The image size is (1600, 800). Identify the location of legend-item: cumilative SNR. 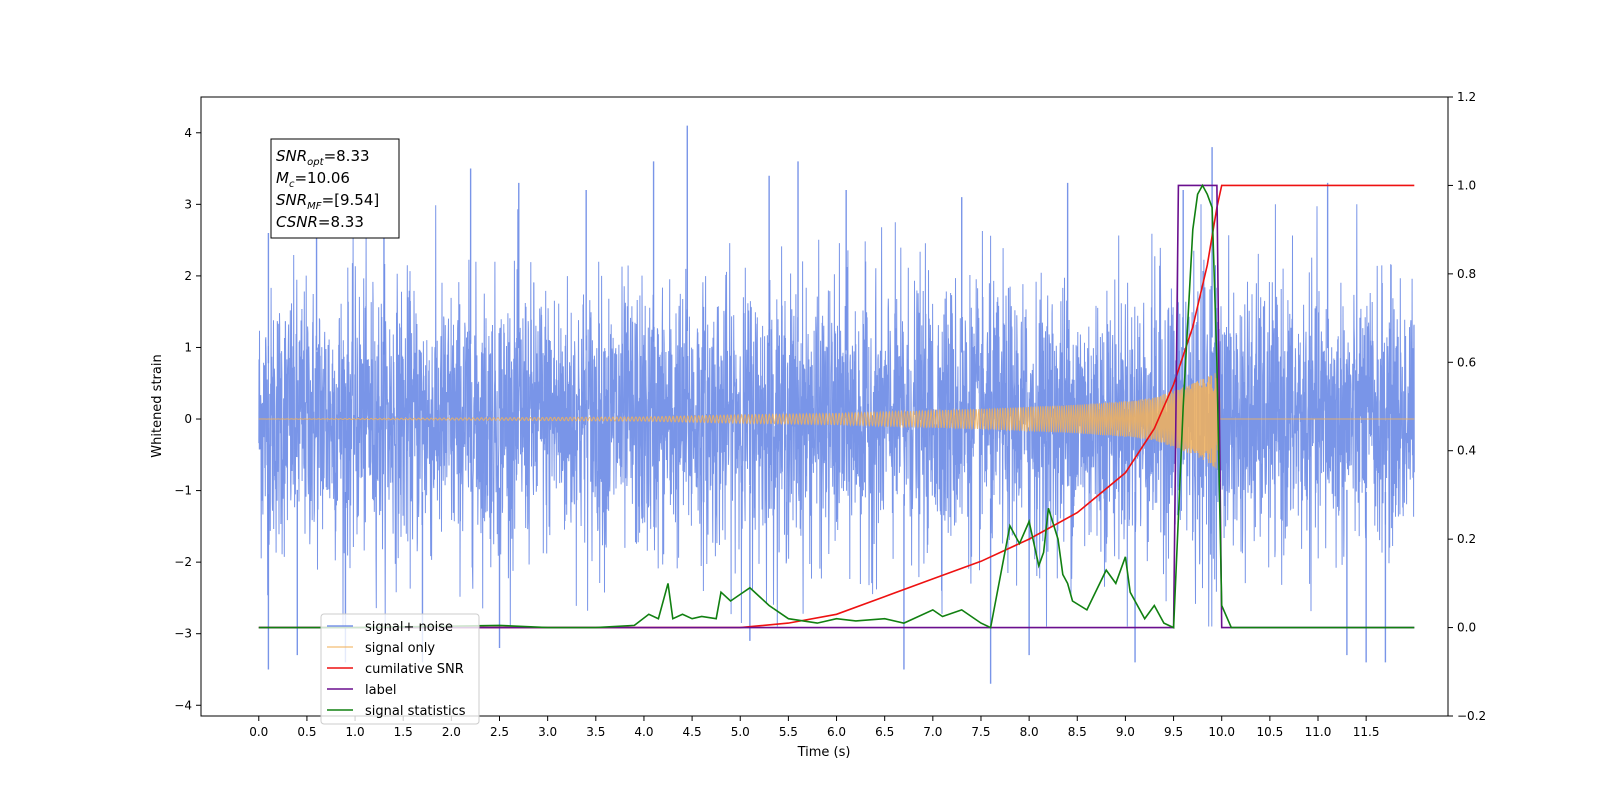
(395, 669).